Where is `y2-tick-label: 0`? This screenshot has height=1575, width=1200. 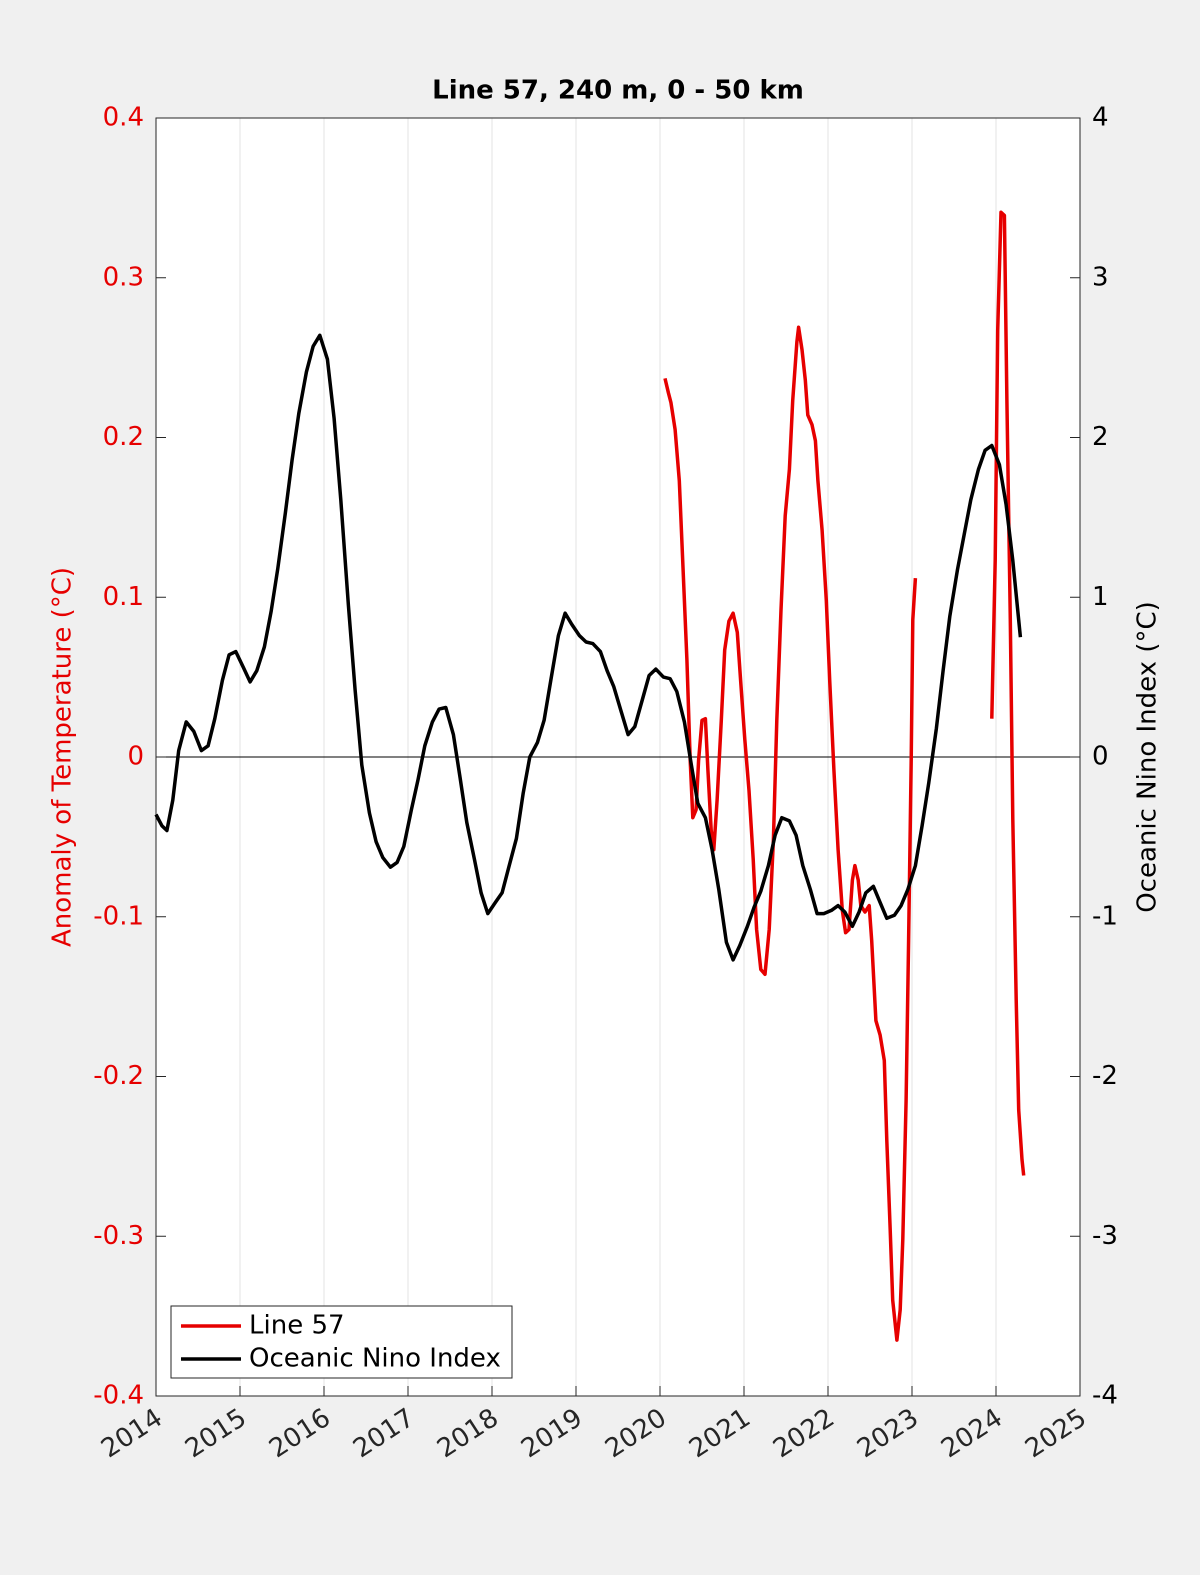
y2-tick-label: 0 is located at coordinates (1100, 757).